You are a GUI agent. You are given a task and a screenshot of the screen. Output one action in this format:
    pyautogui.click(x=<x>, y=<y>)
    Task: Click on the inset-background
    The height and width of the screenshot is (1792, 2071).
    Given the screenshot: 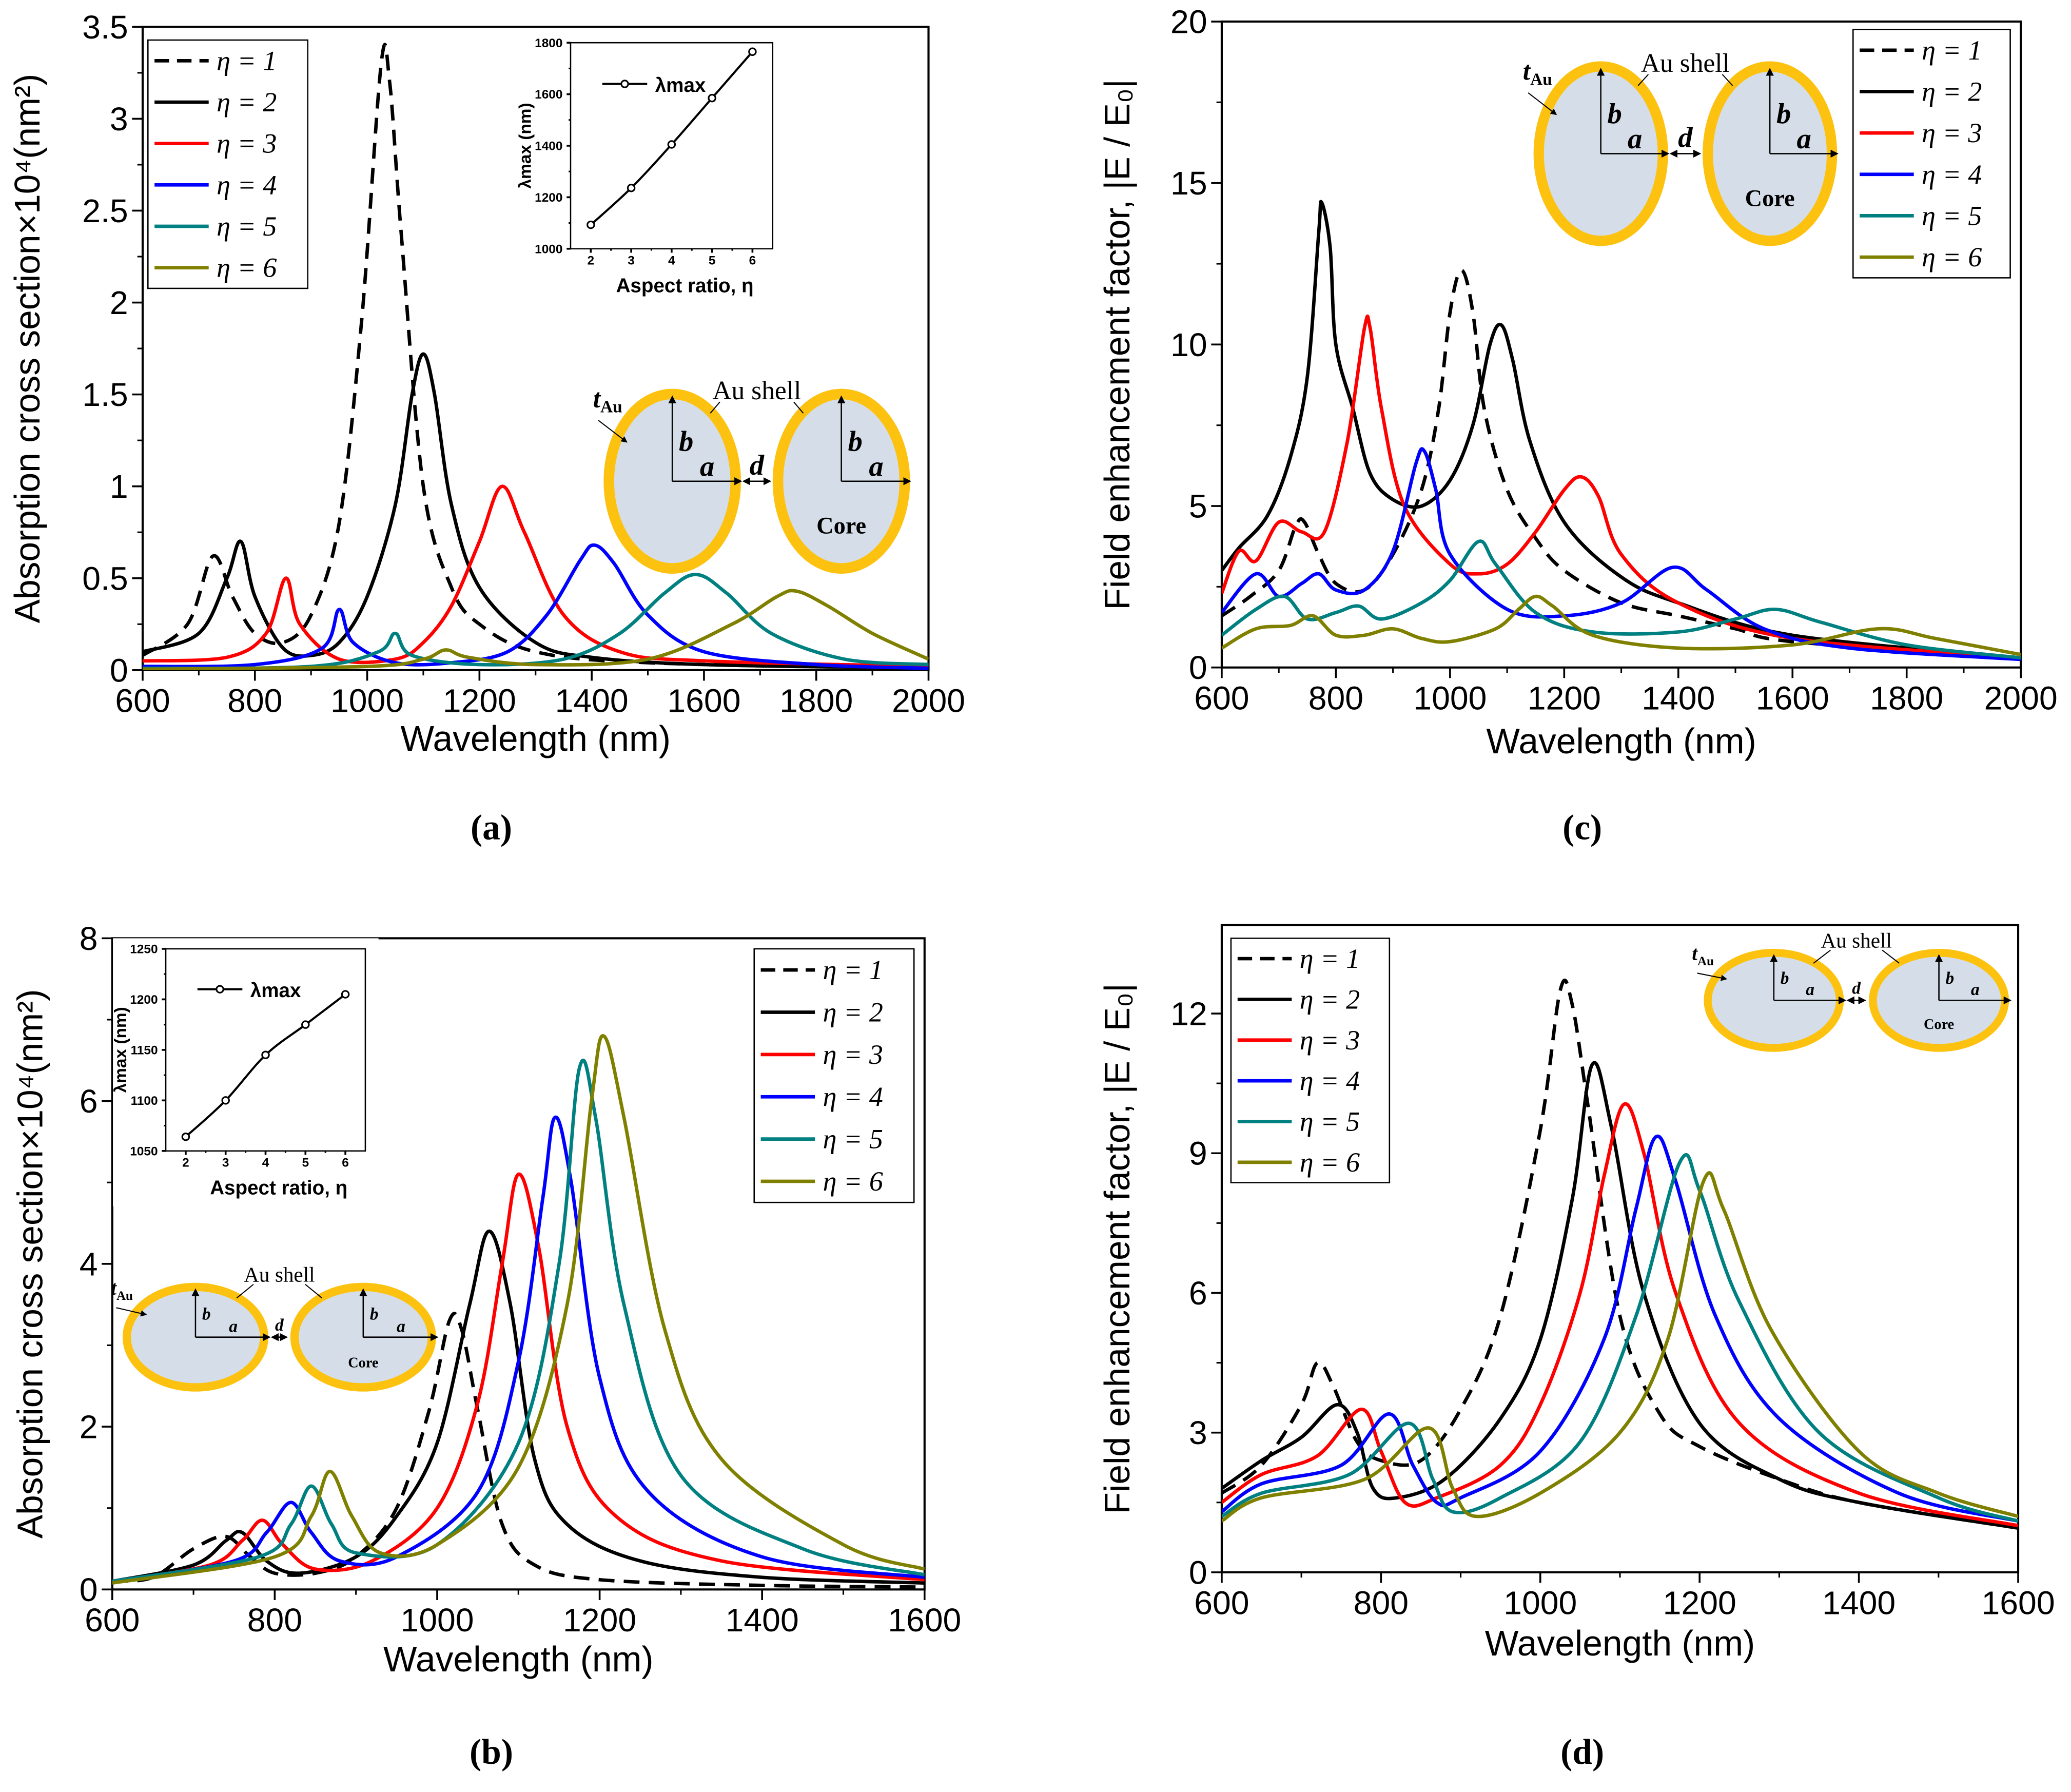 What is the action you would take?
    pyautogui.click(x=652, y=168)
    